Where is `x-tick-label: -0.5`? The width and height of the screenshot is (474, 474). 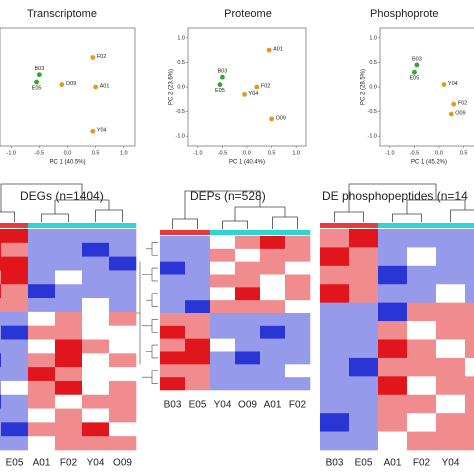
x-tick-label: -0.5 is located at coordinates (39, 153).